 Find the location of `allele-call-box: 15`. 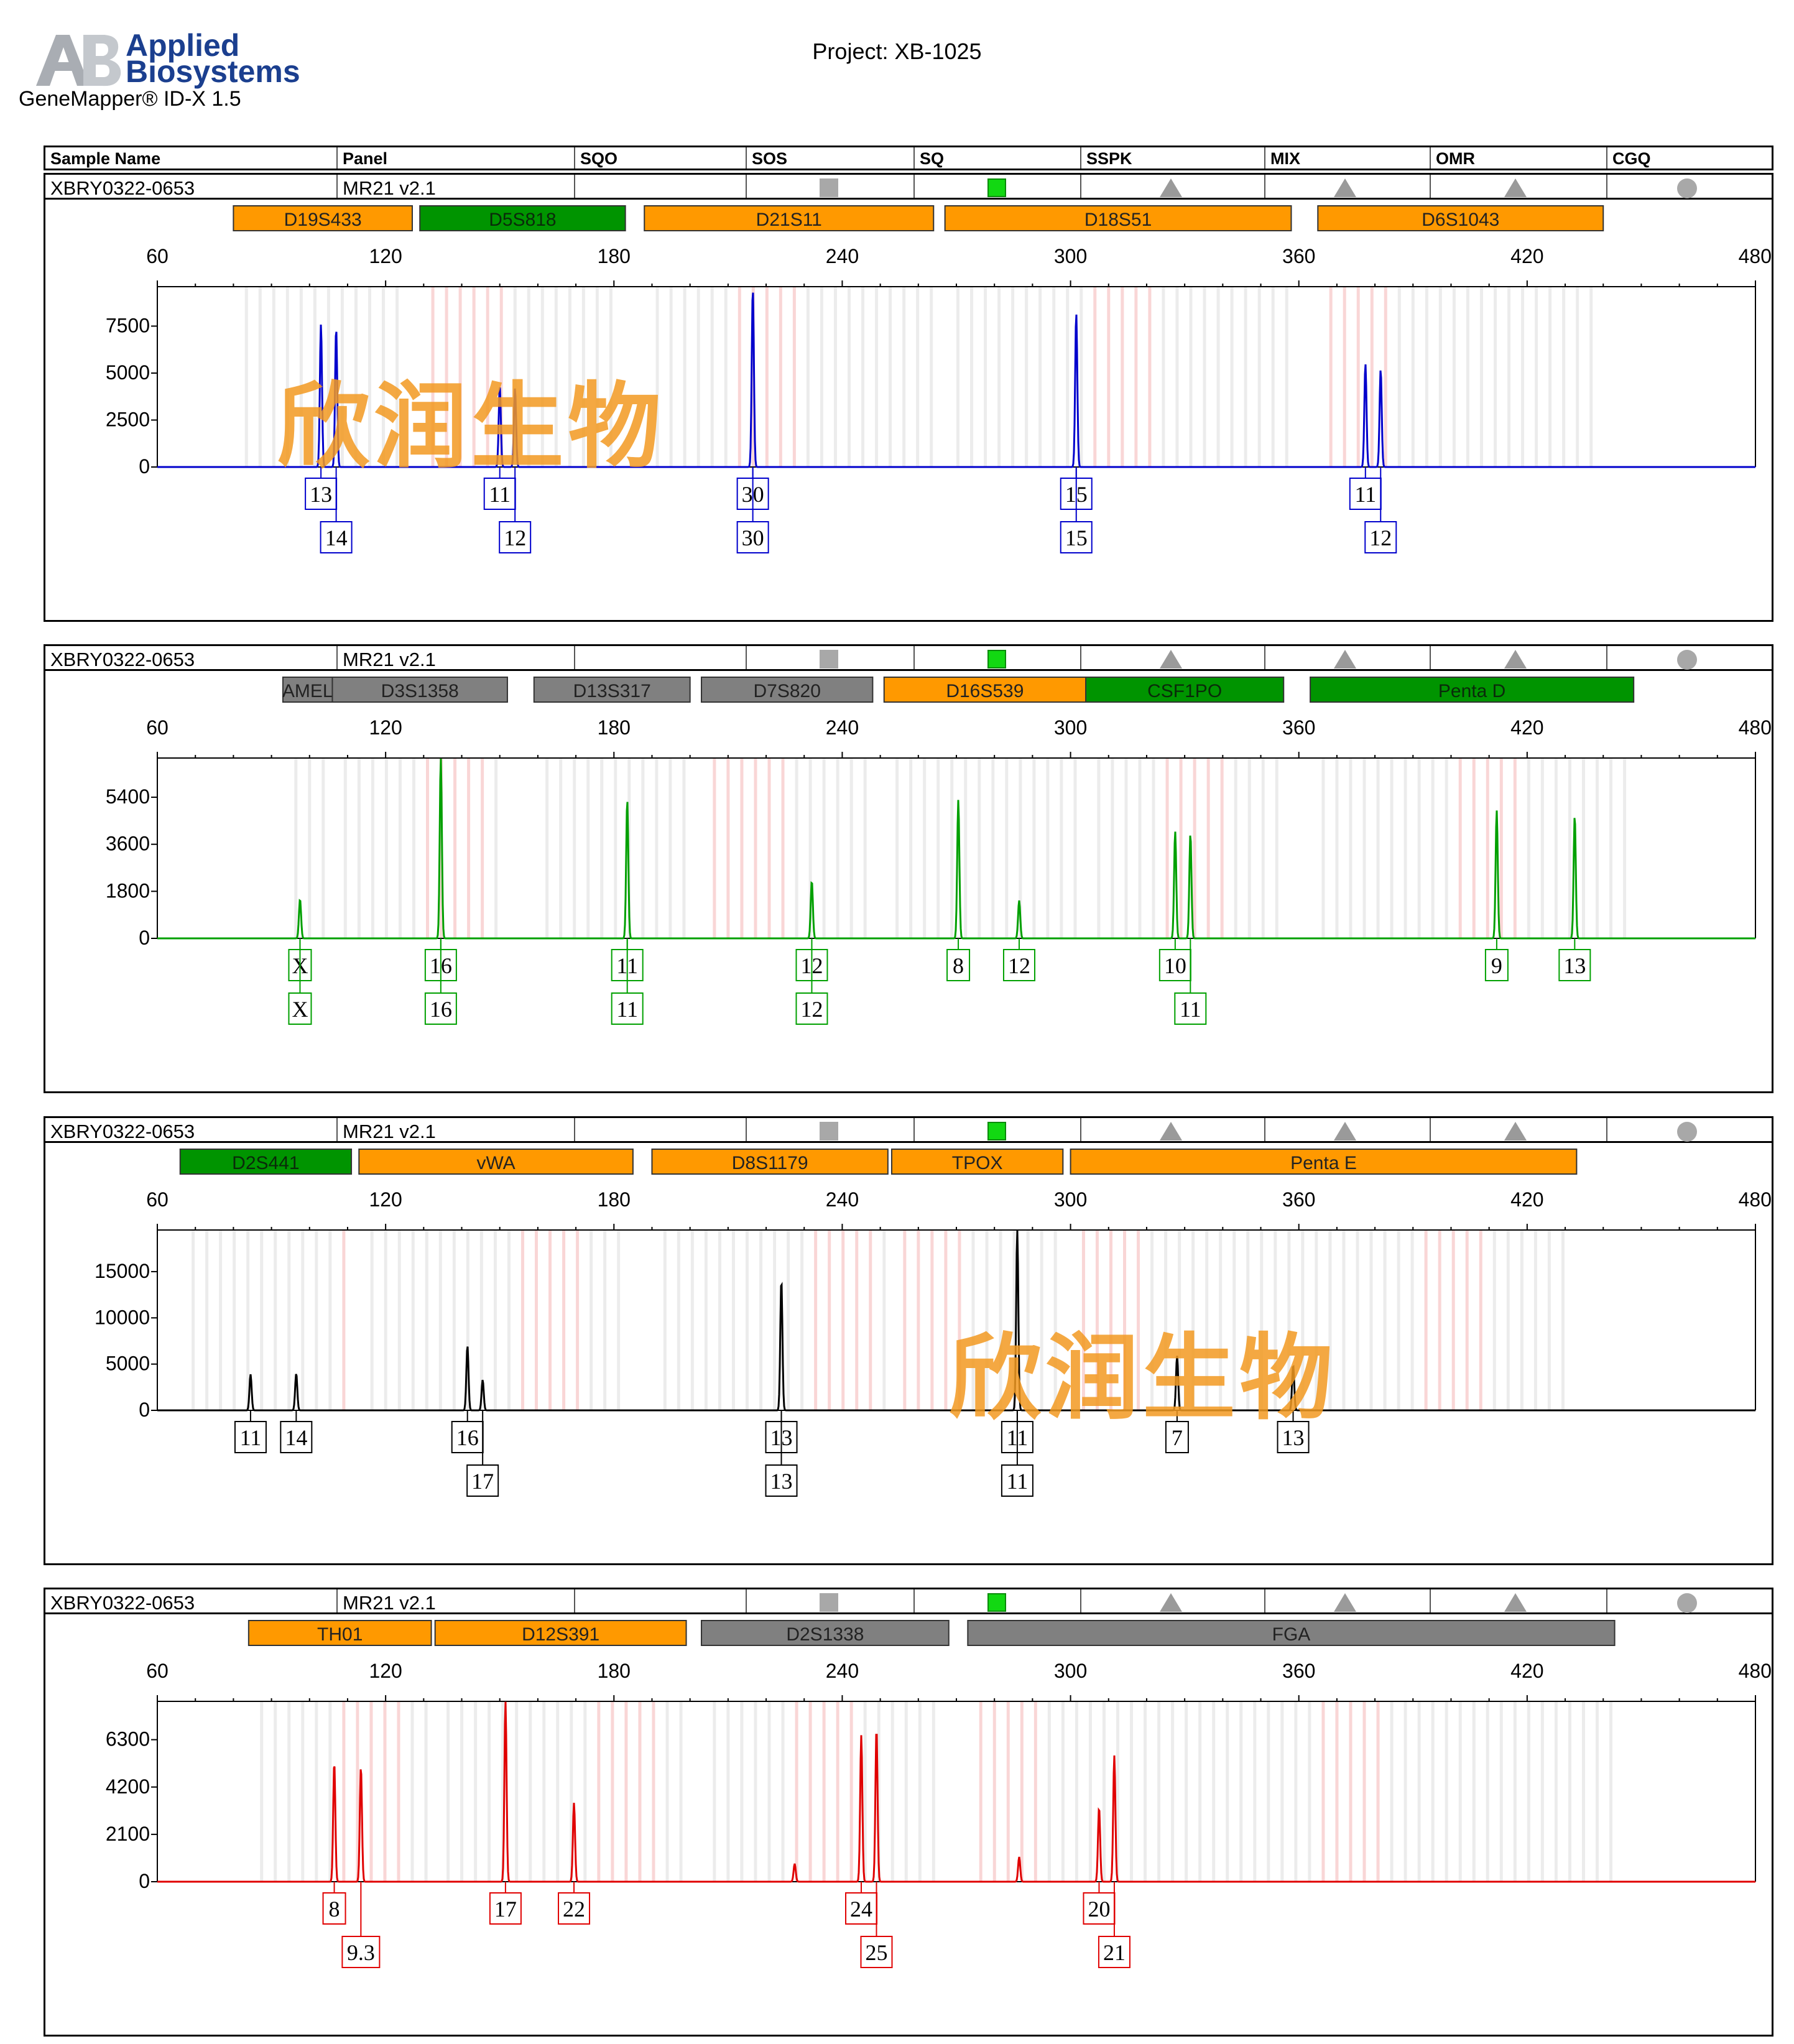

allele-call-box: 15 is located at coordinates (1076, 510).